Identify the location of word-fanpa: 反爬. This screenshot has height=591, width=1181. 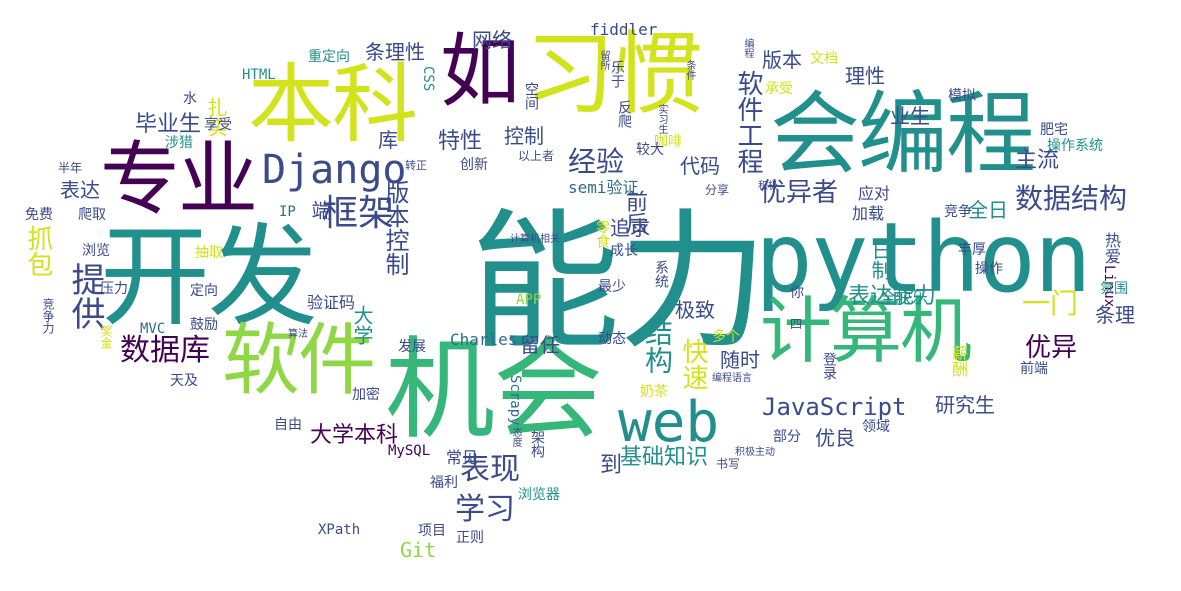
(624, 114).